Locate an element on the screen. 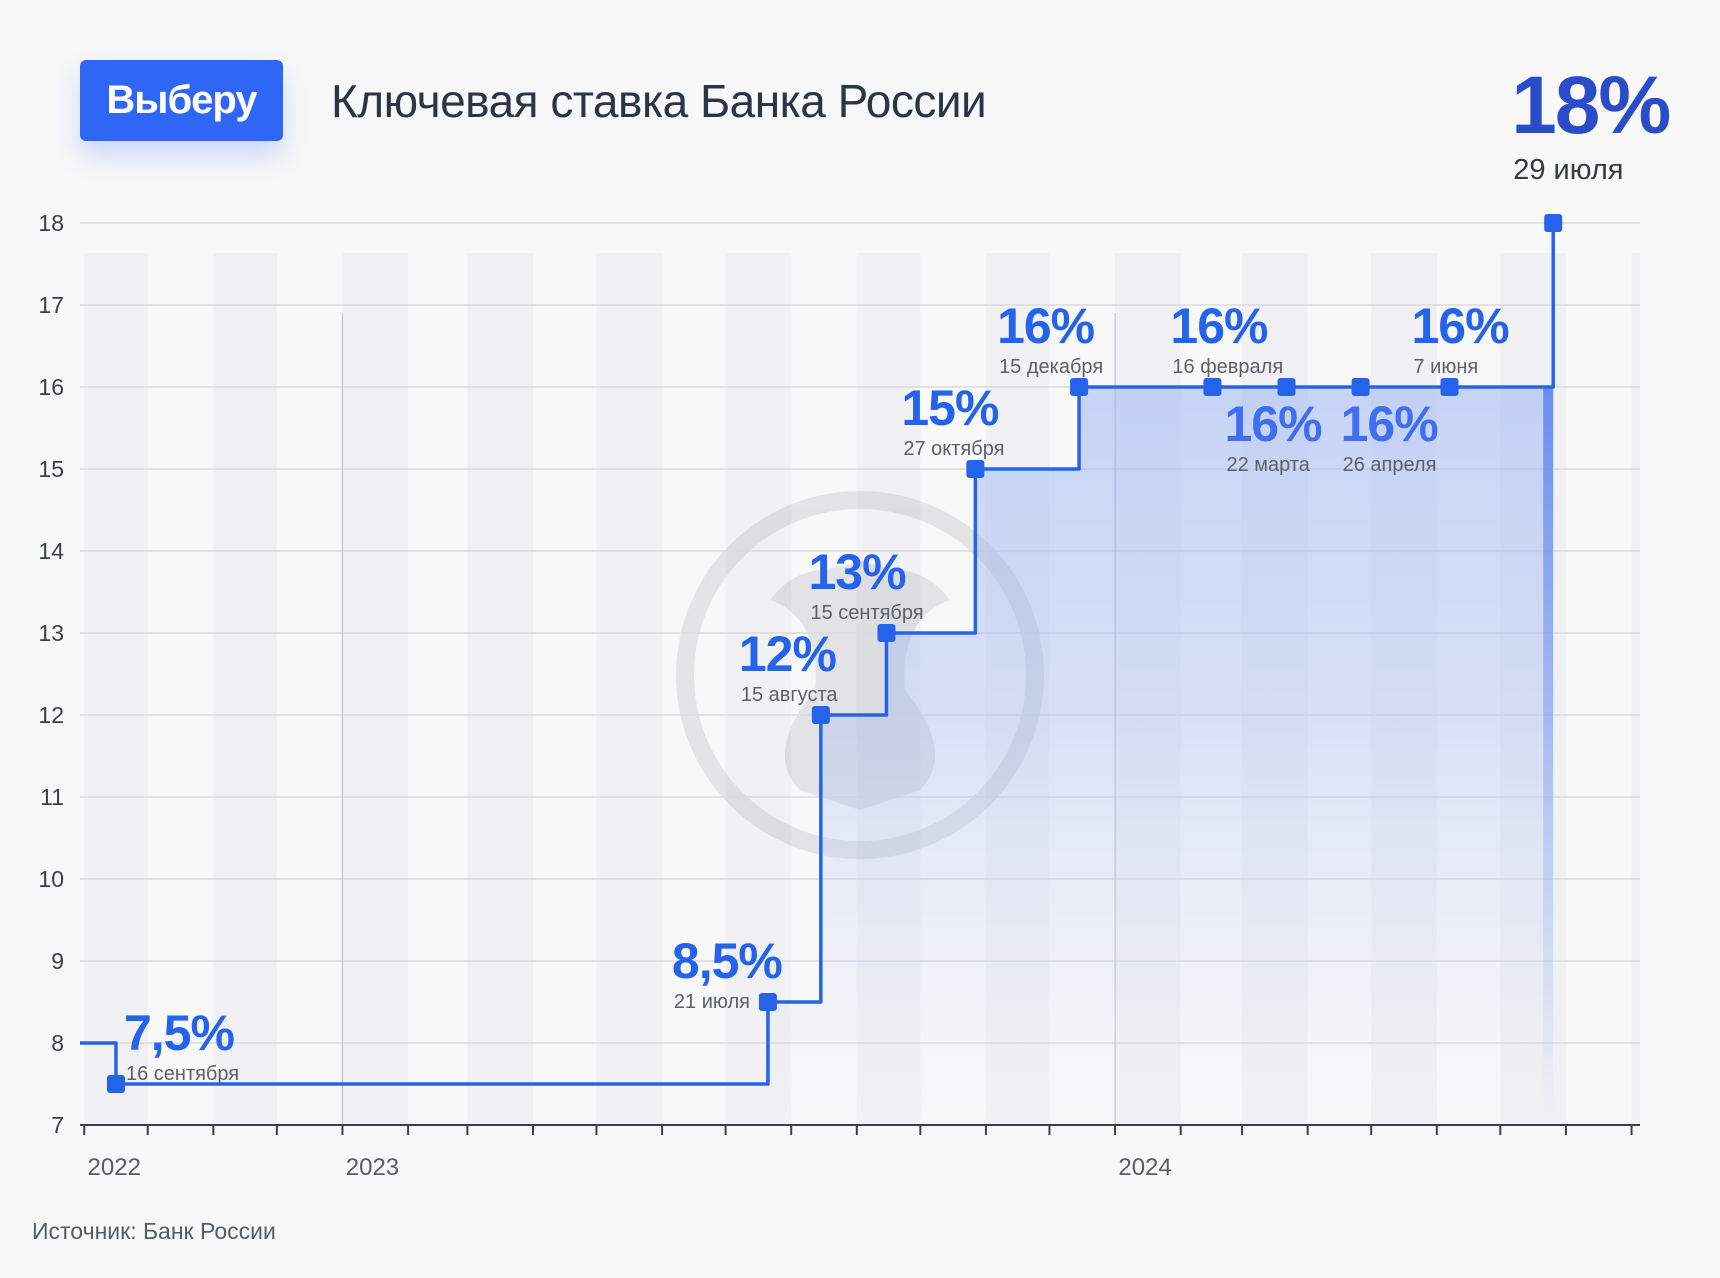 The width and height of the screenshot is (1720, 1278). y-tick-label: 18 is located at coordinates (51, 223).